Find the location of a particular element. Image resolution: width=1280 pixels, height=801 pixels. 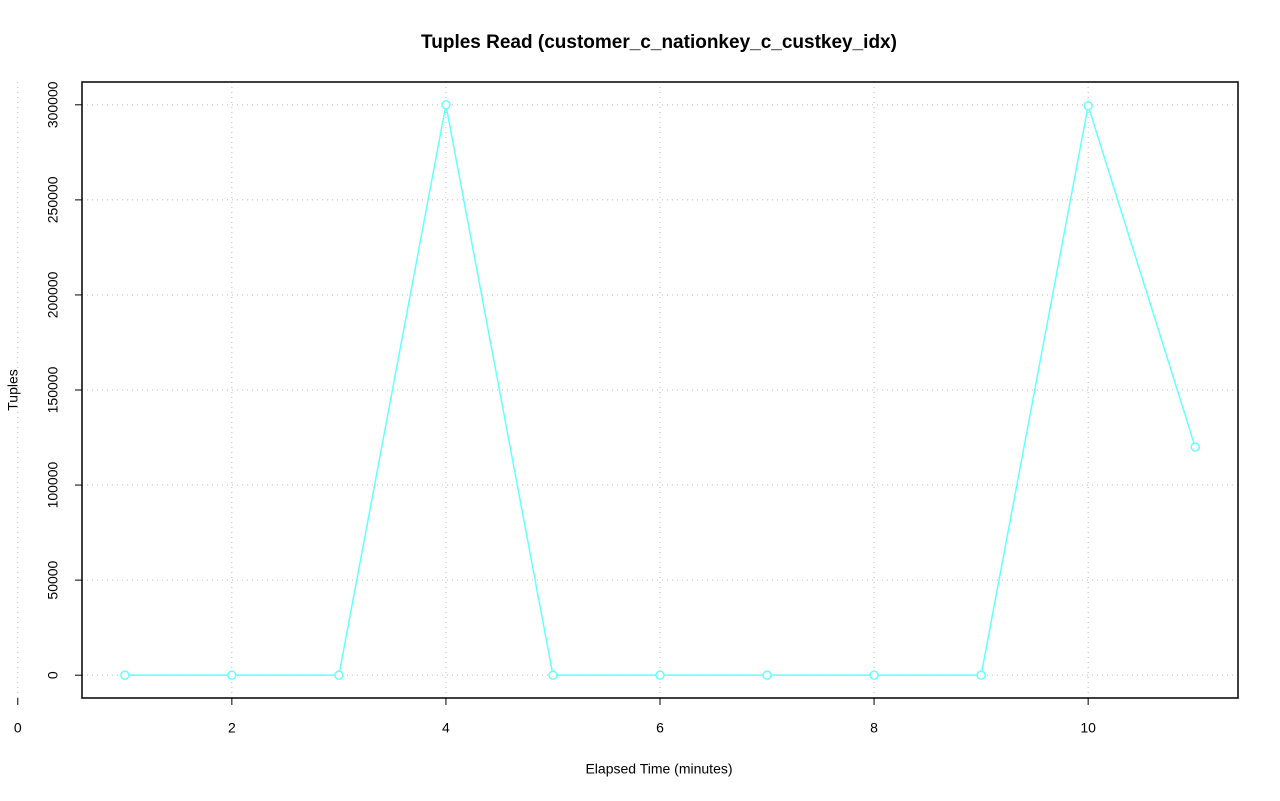

y-tick-label: 300000 is located at coordinates (53, 104).